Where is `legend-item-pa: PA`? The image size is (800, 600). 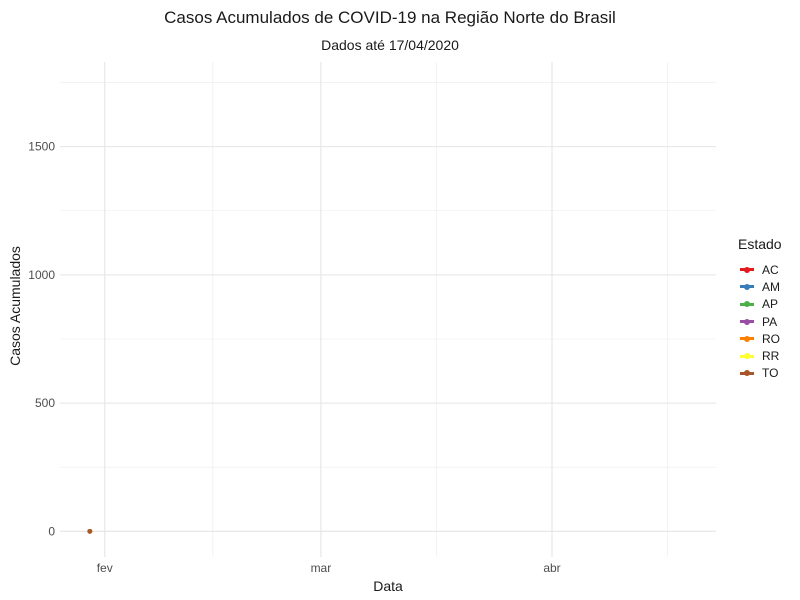 legend-item-pa: PA is located at coordinates (760, 321).